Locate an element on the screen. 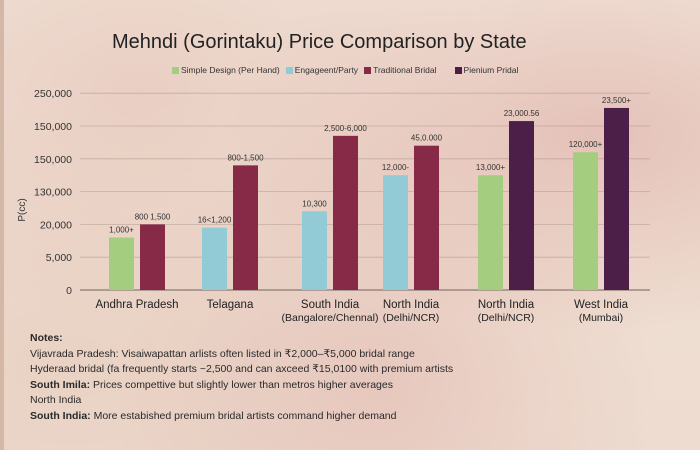 This screenshot has width=700, height=450. data-label: 800-1,500 is located at coordinates (245, 157).